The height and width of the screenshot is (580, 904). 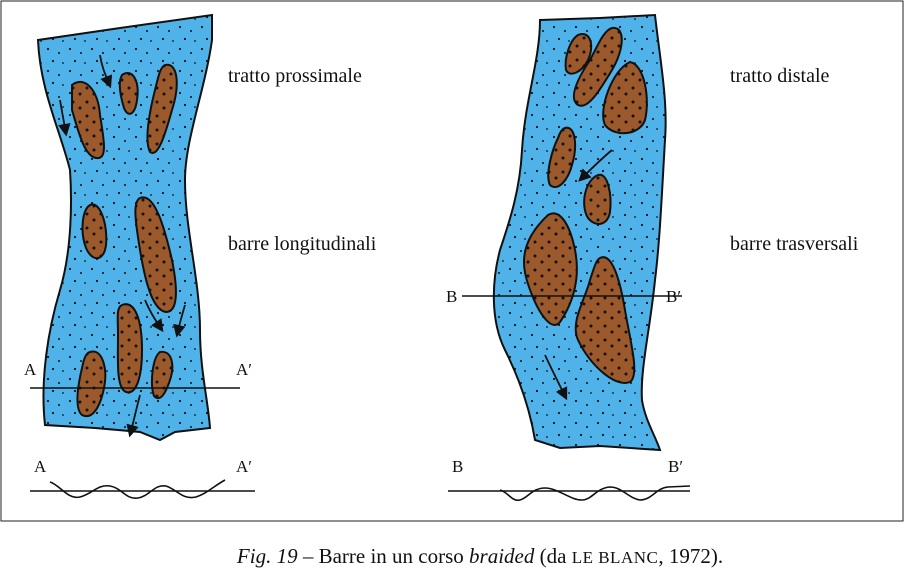 I want to click on section-label: B, so click(x=451, y=296).